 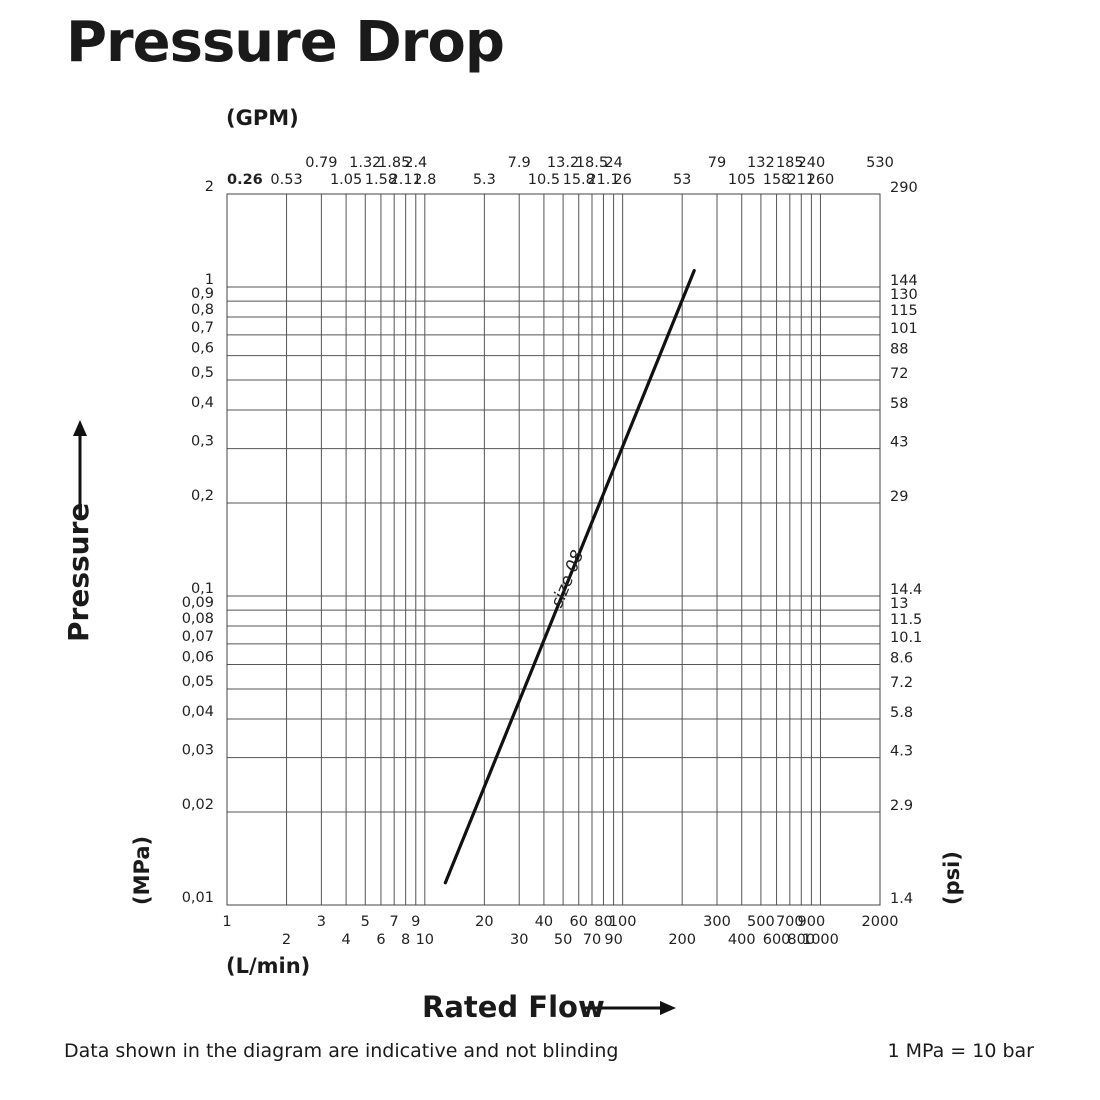 What do you see at coordinates (777, 180) in the screenshot?
I see `x-tick-label-top: 158` at bounding box center [777, 180].